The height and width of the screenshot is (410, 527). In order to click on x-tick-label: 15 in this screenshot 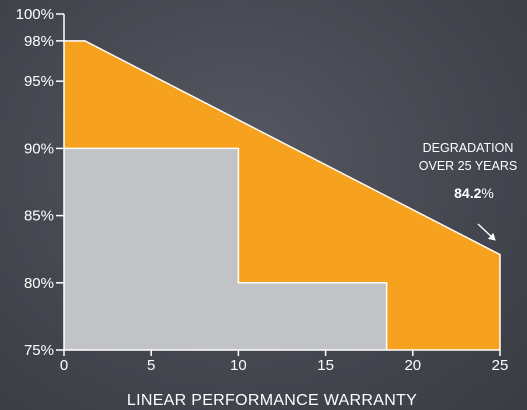, I will do `click(325, 365)`.